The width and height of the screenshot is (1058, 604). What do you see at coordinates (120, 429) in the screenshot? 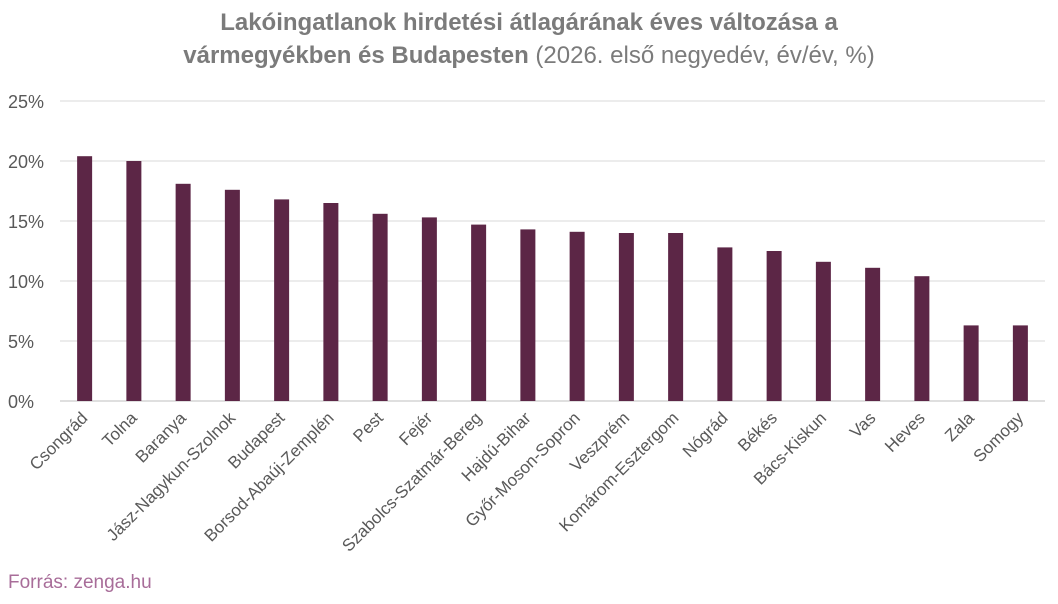
I see `x-tick-label: Tolna` at bounding box center [120, 429].